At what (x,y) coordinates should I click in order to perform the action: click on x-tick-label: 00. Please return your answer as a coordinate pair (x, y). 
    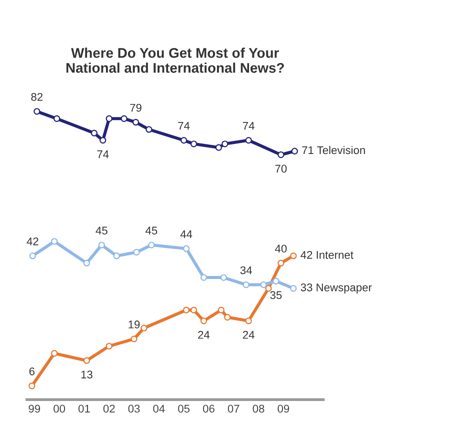
    Looking at the image, I should click on (60, 408).